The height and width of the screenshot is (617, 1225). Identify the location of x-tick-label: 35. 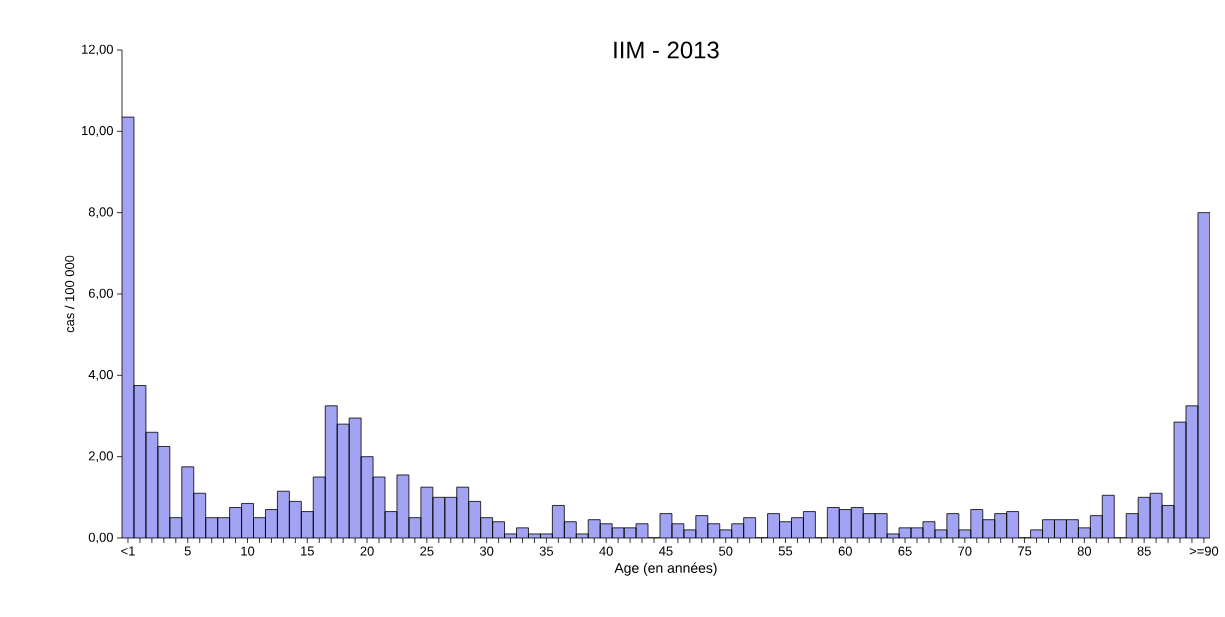
(546, 551).